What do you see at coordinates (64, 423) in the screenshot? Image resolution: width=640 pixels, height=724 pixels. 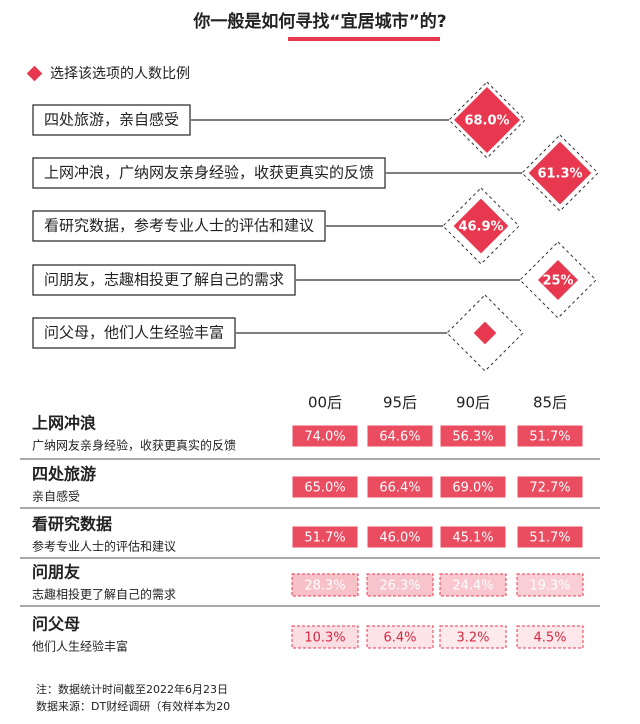 I see `row-title: 上网冲浪` at bounding box center [64, 423].